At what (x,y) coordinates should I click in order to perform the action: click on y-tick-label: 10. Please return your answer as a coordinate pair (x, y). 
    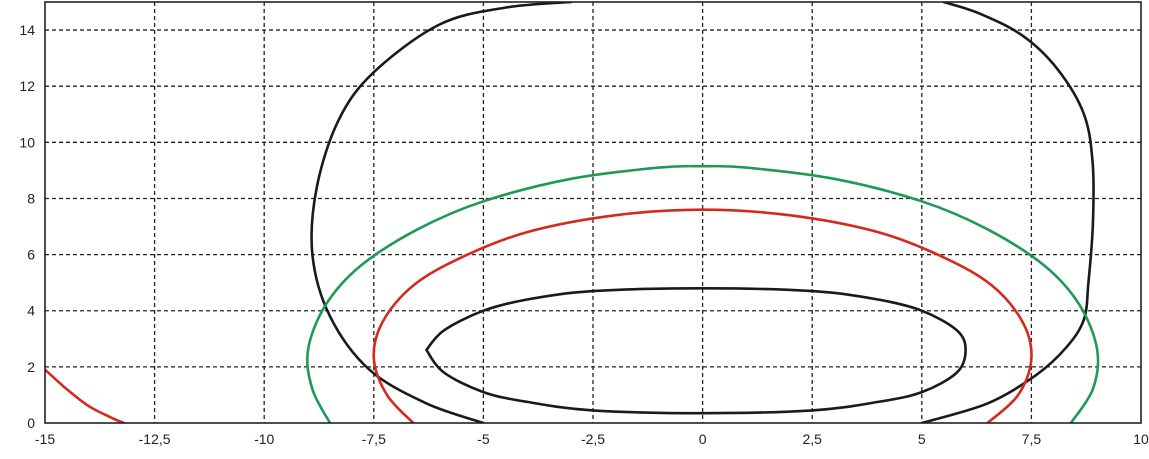
    Looking at the image, I should click on (27, 142).